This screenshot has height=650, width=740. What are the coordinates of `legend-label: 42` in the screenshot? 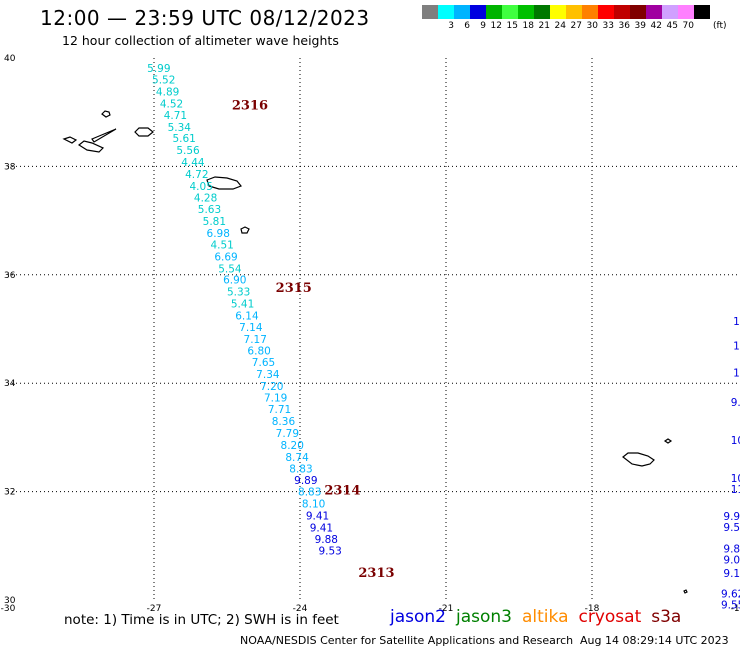 It's located at (656, 26).